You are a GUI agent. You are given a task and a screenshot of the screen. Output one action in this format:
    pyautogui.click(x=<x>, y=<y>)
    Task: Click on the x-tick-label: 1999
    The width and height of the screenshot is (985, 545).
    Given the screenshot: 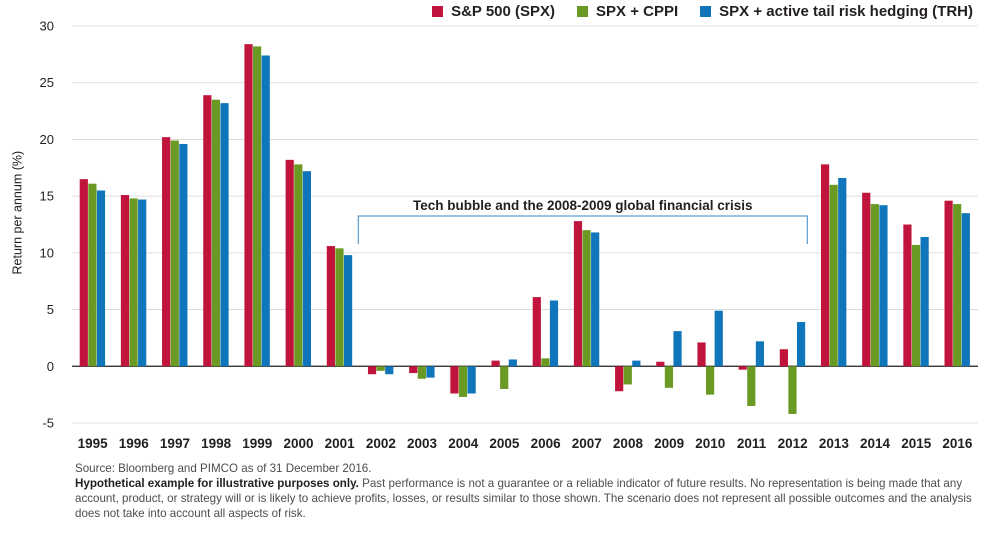 What is the action you would take?
    pyautogui.click(x=257, y=443)
    